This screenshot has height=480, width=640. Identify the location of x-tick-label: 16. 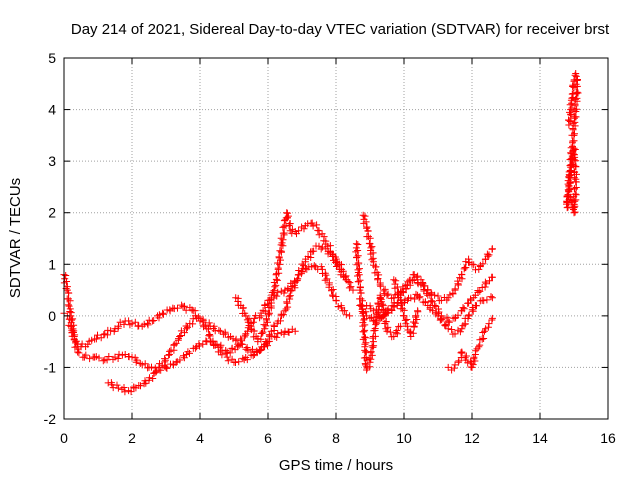
(608, 438).